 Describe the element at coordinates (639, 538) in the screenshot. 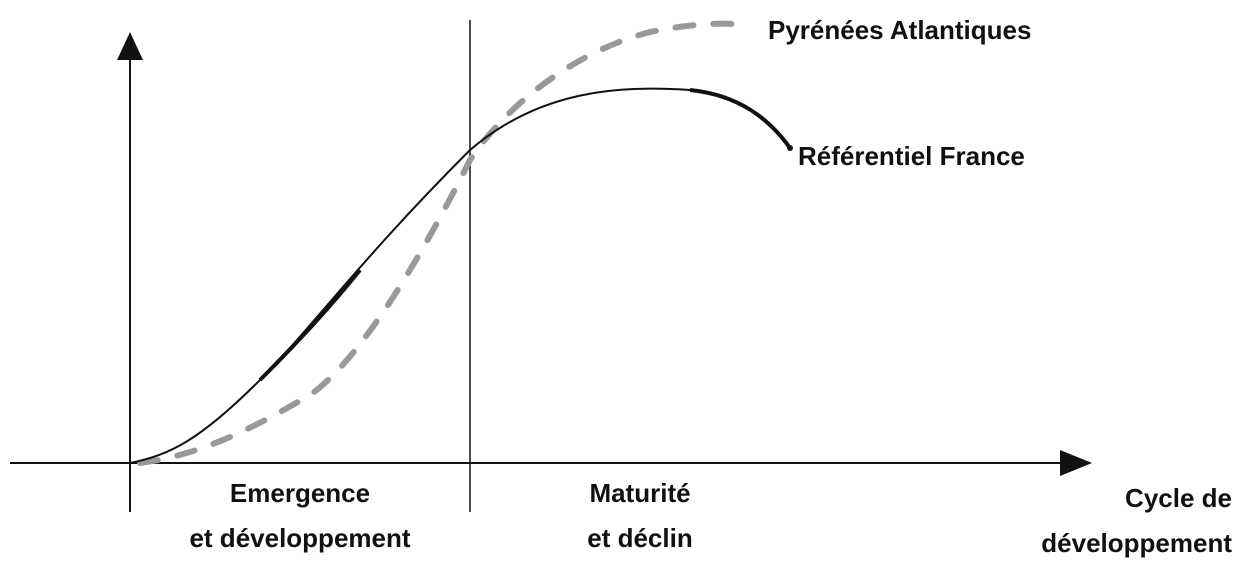

I see `phase-label: et déclin` at that location.